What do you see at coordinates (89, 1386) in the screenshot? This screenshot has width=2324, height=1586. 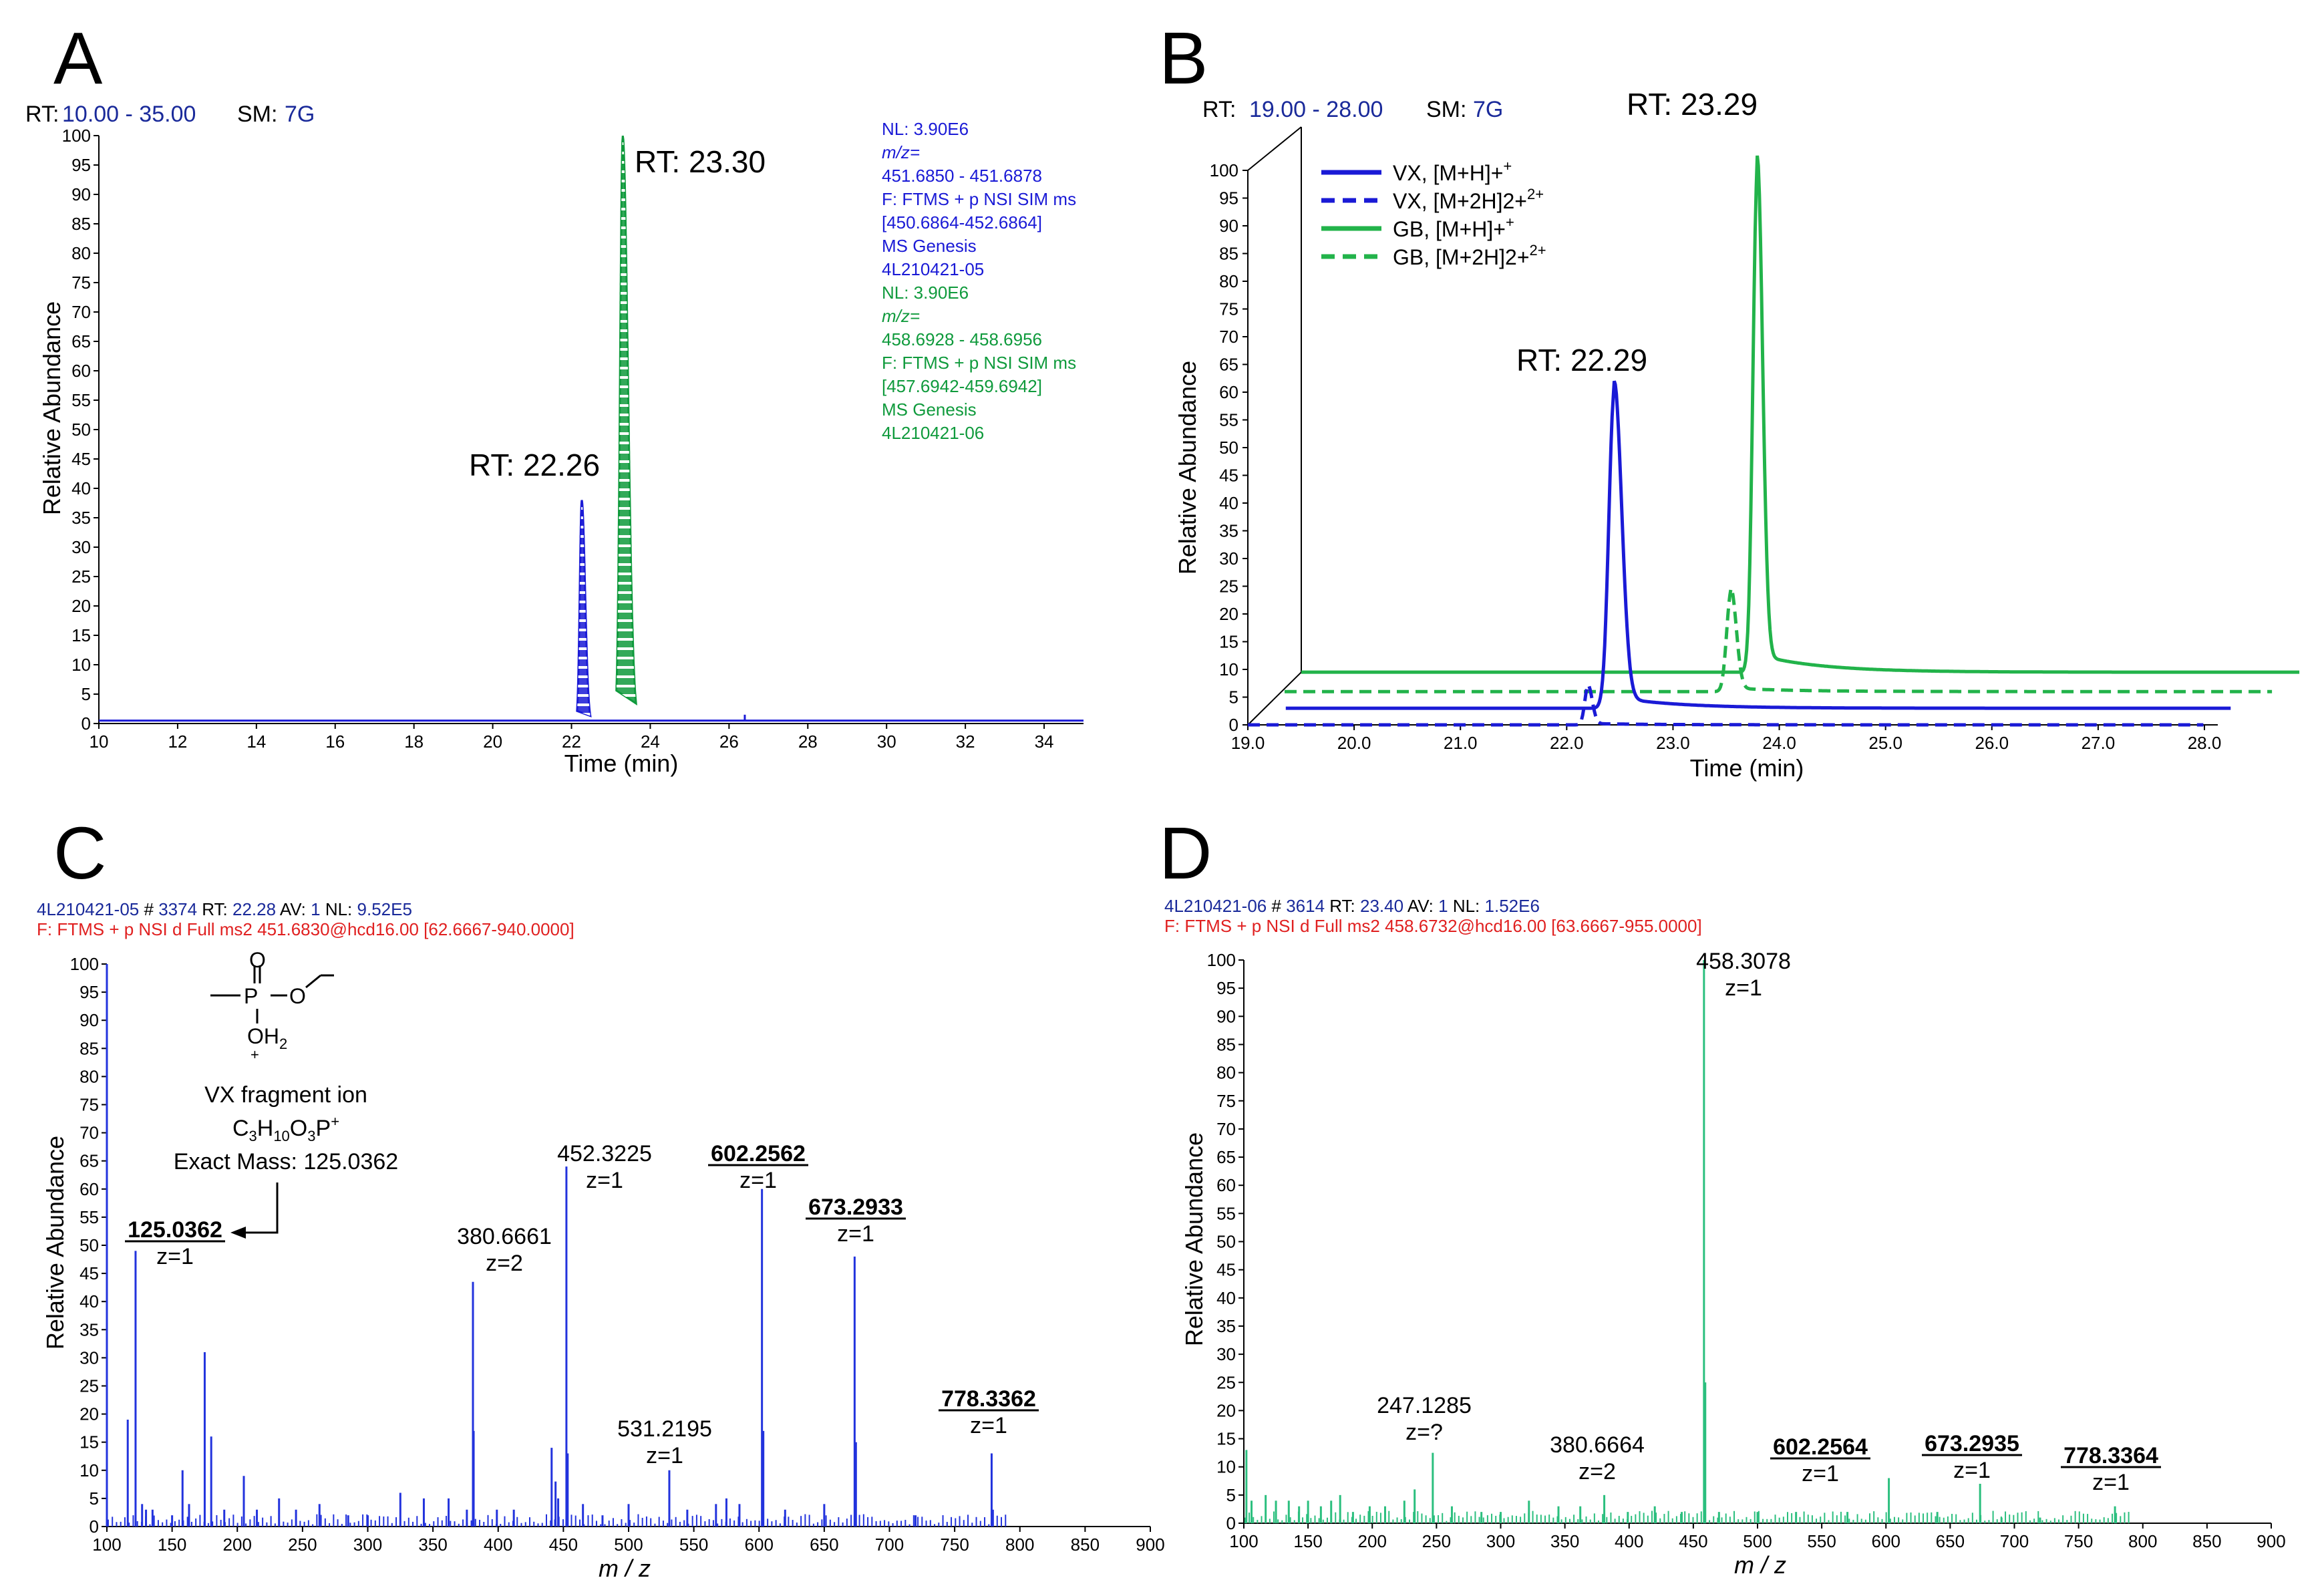 I see `y-tick-label: 25` at bounding box center [89, 1386].